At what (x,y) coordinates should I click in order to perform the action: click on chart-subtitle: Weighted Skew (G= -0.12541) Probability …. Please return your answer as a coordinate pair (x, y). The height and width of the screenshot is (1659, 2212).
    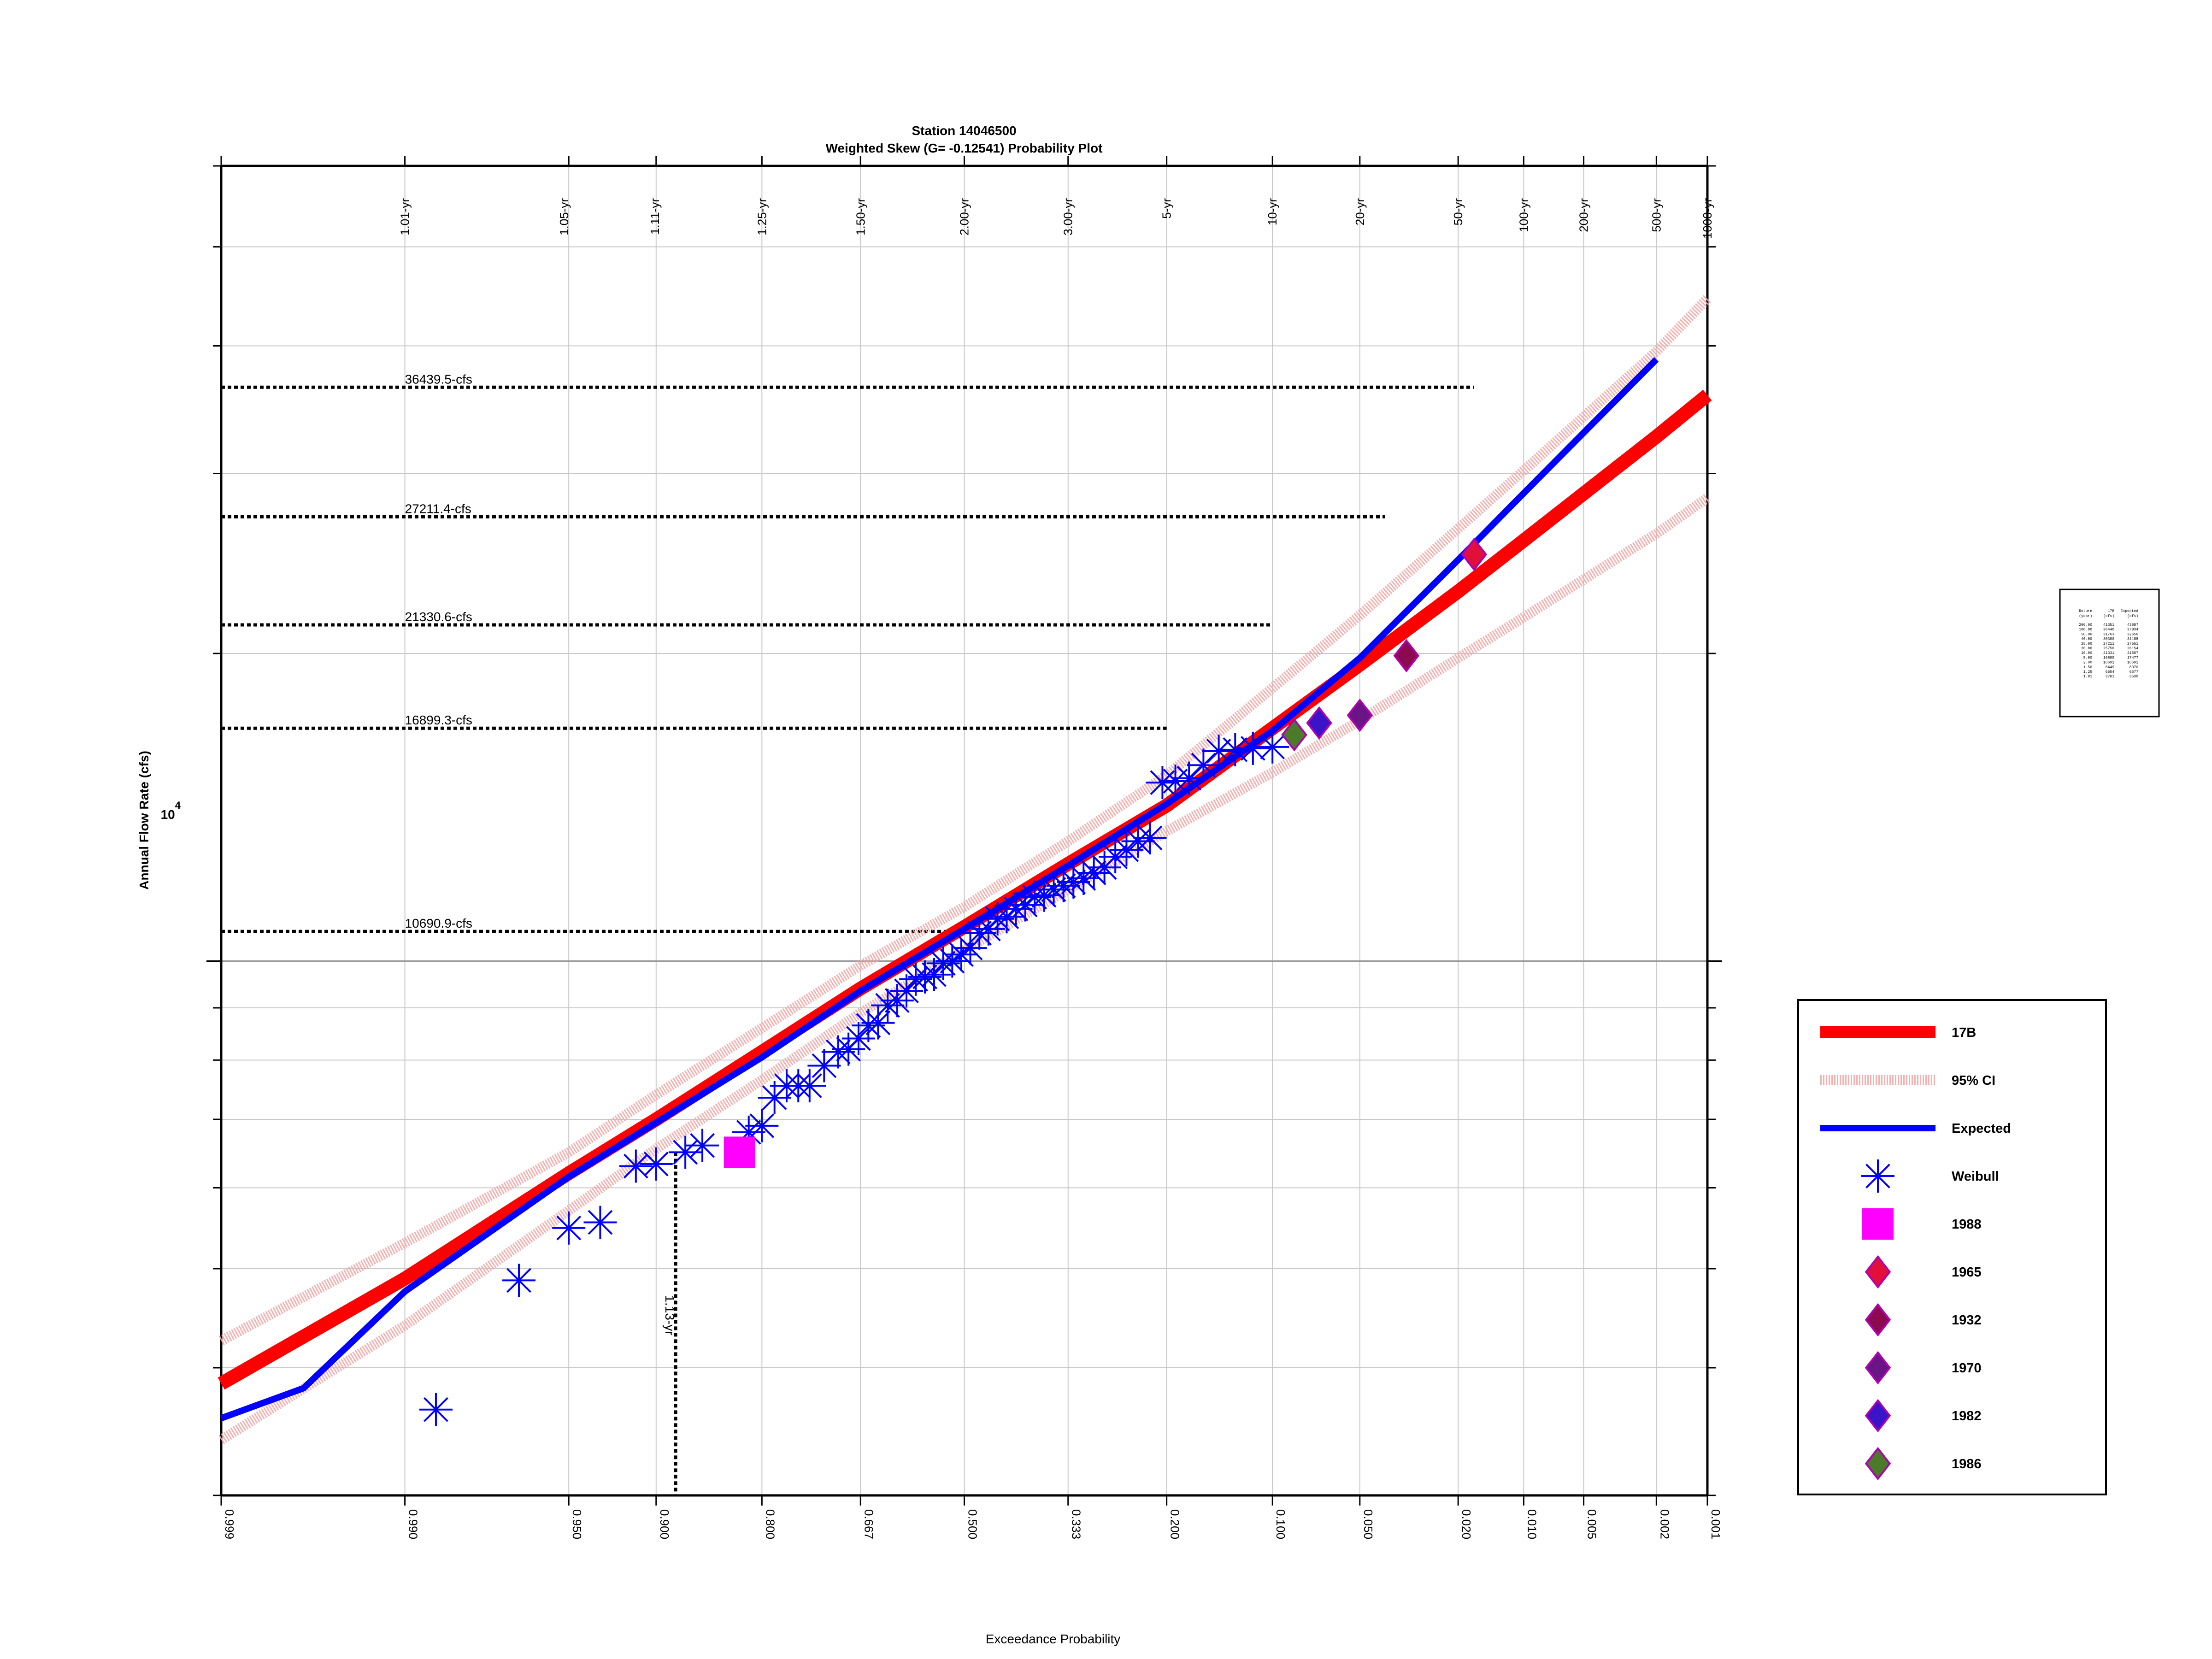
    Looking at the image, I should click on (964, 148).